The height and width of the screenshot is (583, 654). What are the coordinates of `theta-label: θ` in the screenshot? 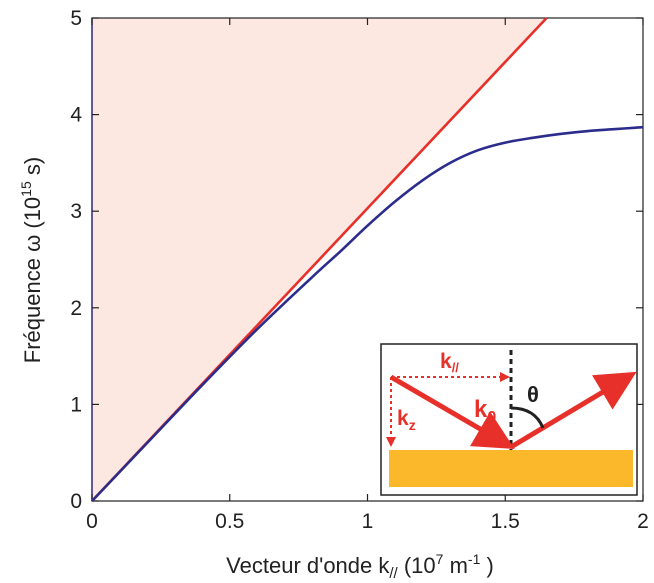 It's located at (533, 394).